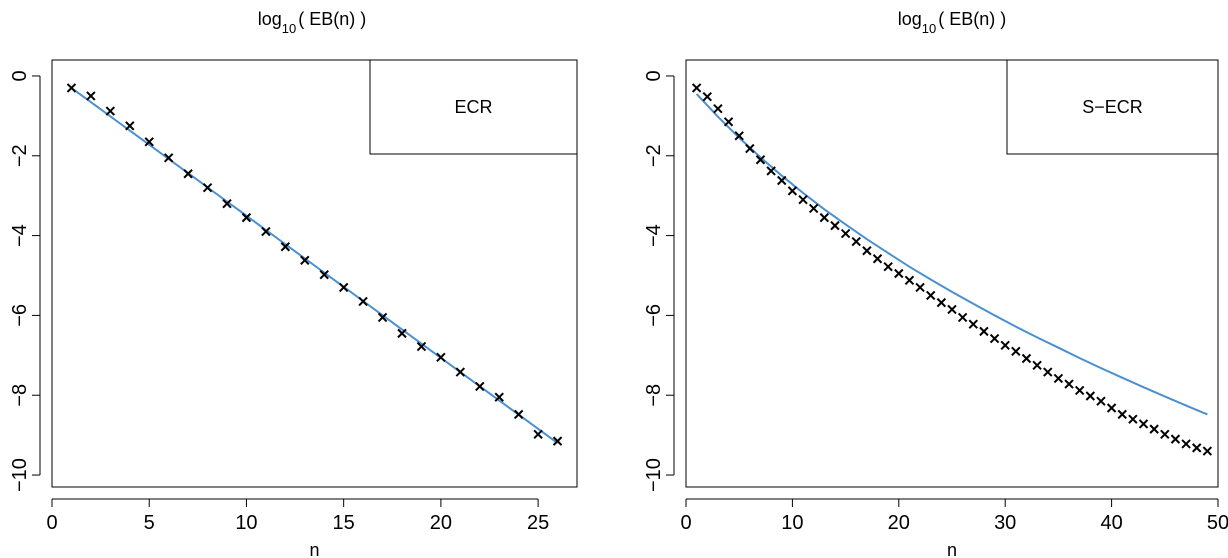 The height and width of the screenshot is (558, 1228). I want to click on legend-label: S−ECR, so click(1112, 107).